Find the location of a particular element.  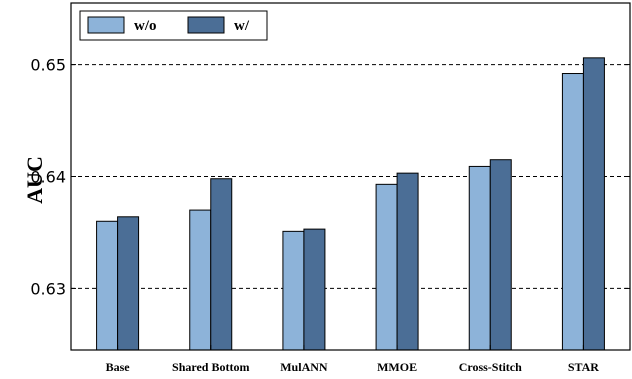

y-axis-label: AUC is located at coordinates (34, 180).